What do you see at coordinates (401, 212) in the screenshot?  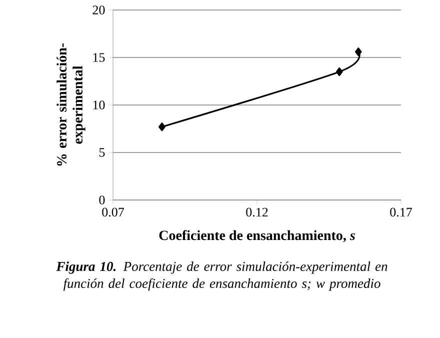 I see `x-tick-label: 0.17` at bounding box center [401, 212].